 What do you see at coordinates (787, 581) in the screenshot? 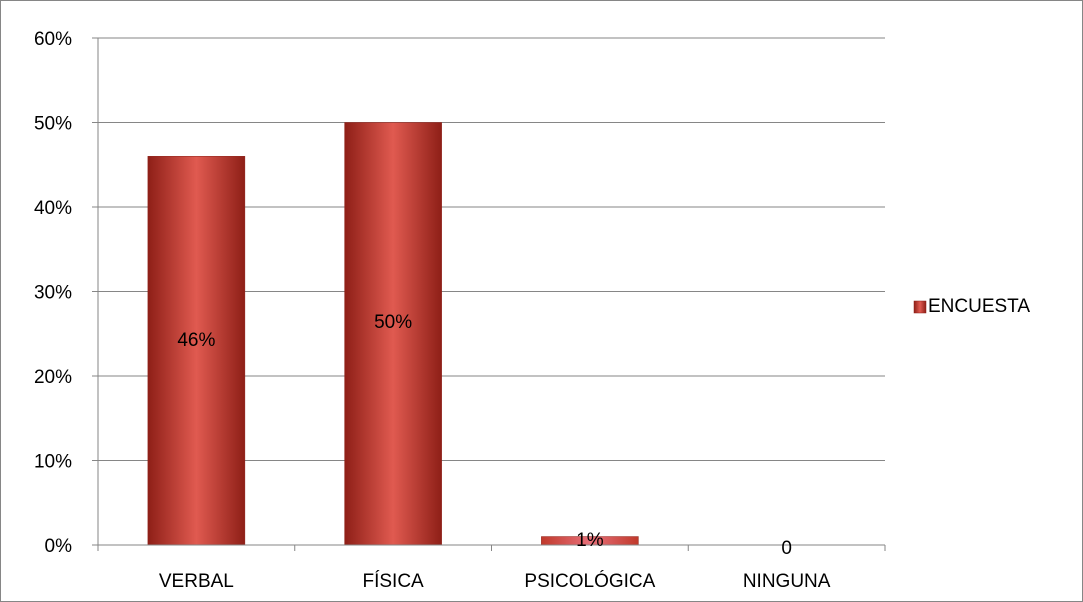
I see `x-tick-label: NINGUNA` at bounding box center [787, 581].